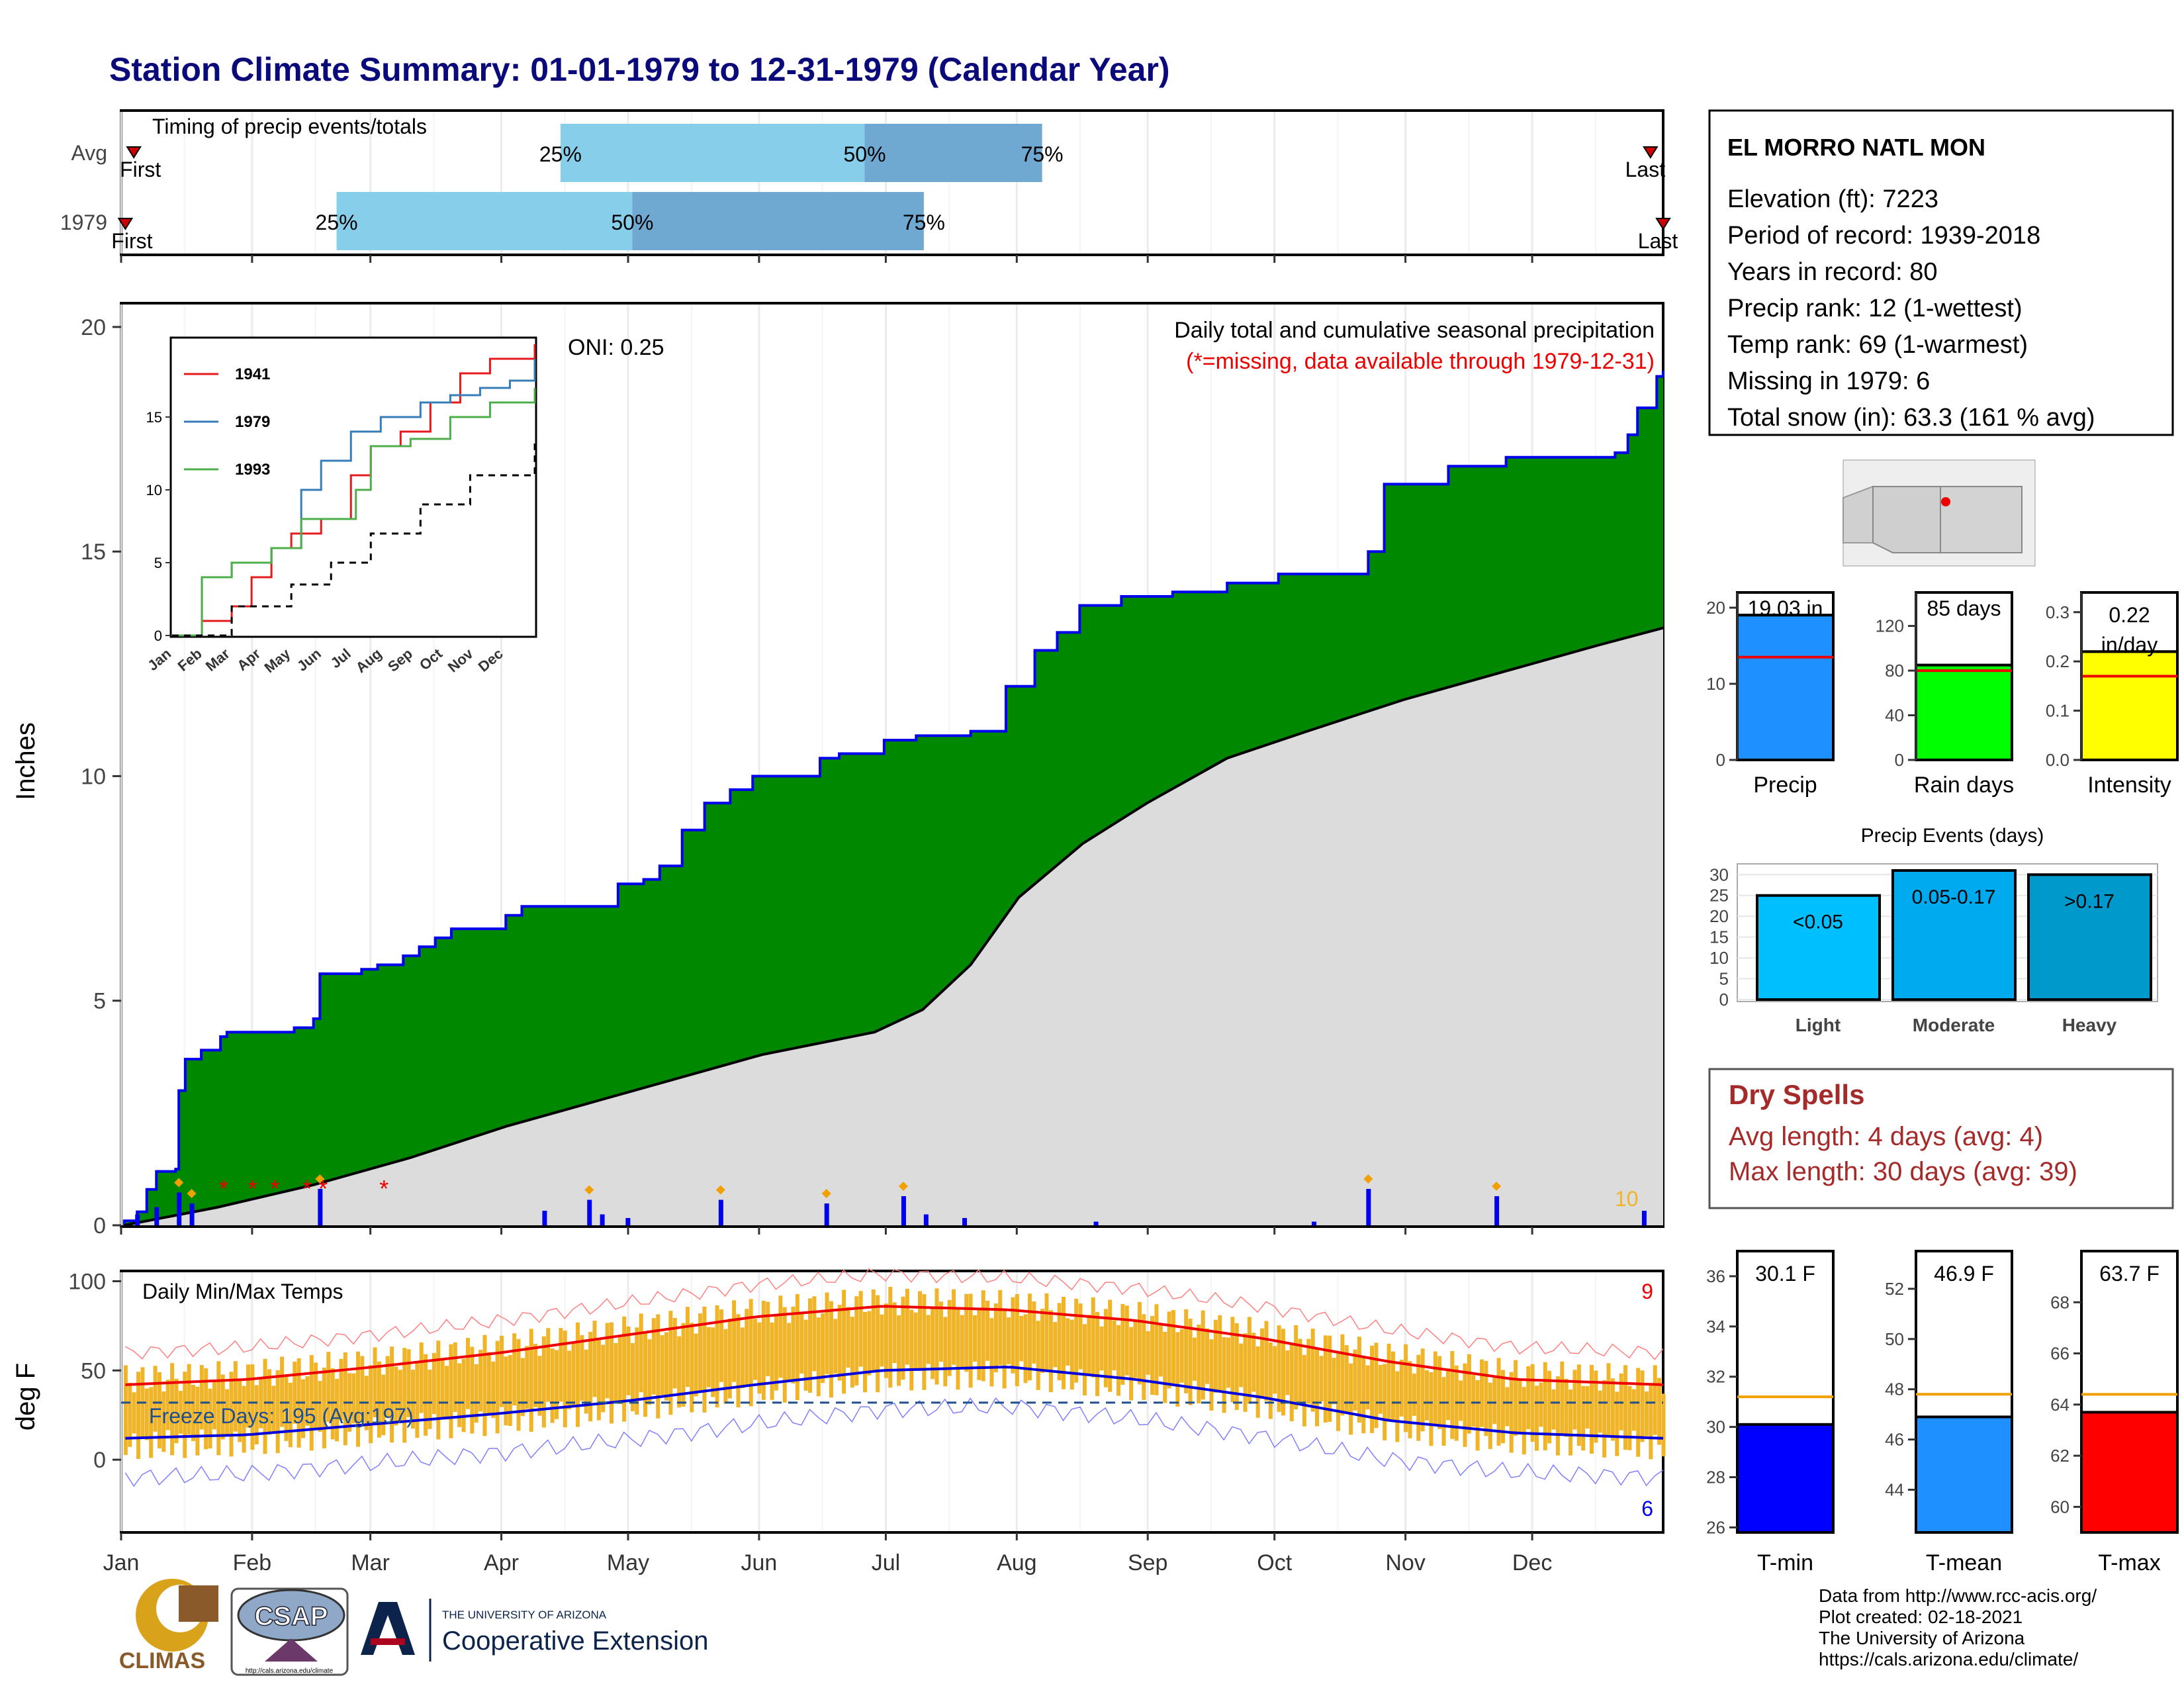 The width and height of the screenshot is (2184, 1688). I want to click on y-tick-label: 40, so click(1894, 716).